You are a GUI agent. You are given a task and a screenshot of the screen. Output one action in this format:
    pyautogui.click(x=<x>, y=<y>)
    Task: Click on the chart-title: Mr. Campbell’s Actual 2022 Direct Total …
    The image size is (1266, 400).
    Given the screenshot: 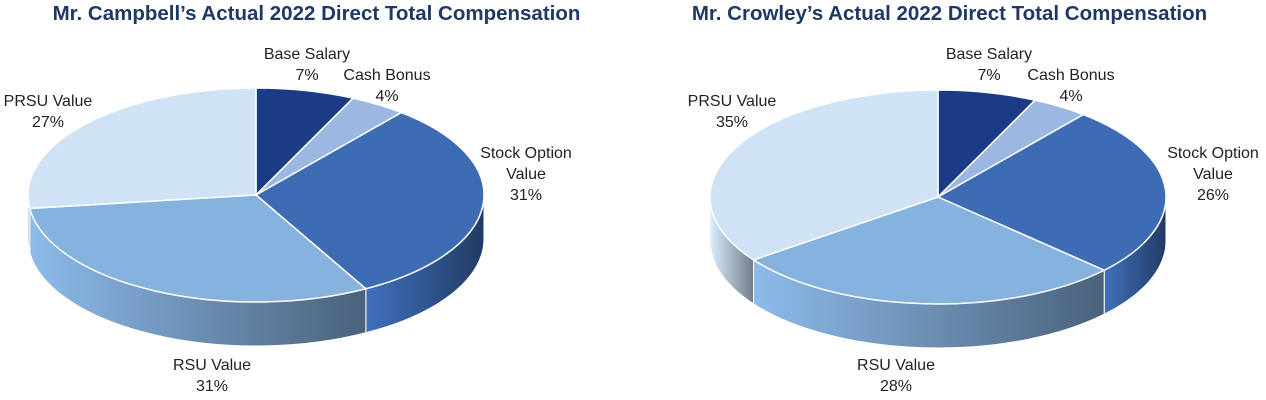 What is the action you would take?
    pyautogui.click(x=316, y=13)
    